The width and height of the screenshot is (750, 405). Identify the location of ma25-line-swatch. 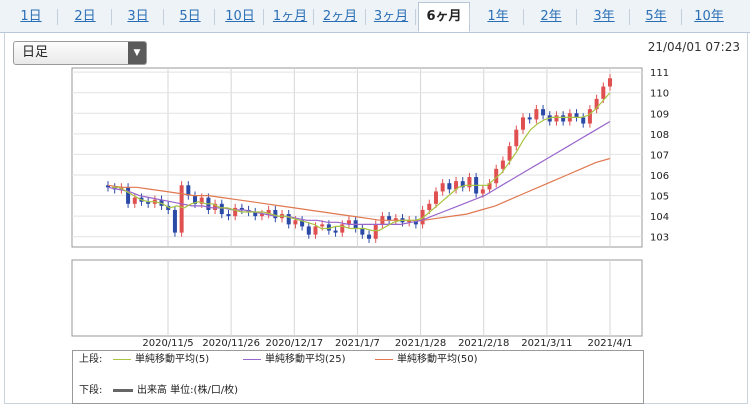
(252, 359).